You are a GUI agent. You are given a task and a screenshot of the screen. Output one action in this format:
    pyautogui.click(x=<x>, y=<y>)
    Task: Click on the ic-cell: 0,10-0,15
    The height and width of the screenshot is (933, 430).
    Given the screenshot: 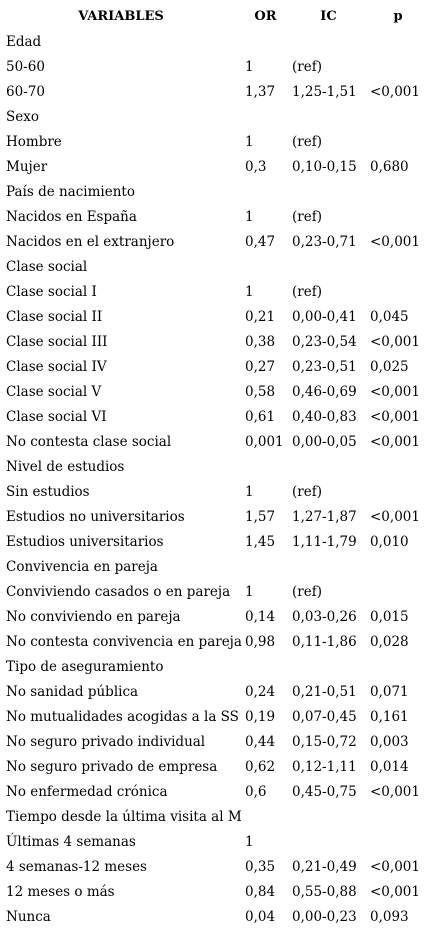 What is the action you would take?
    pyautogui.click(x=324, y=166)
    